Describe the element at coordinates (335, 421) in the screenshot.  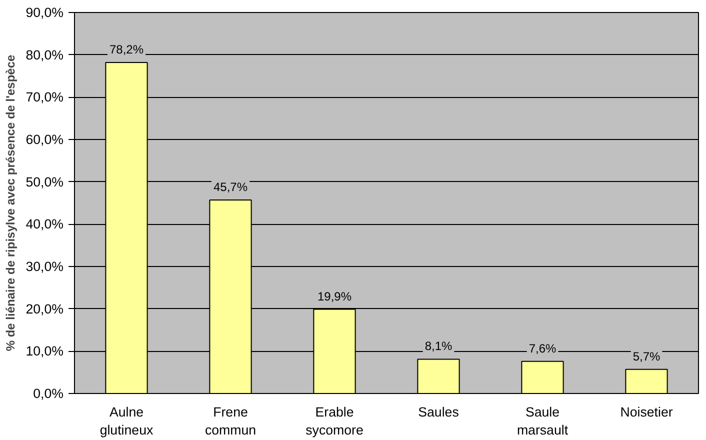
I see `x-tick-label: Erable sycomore` at that location.